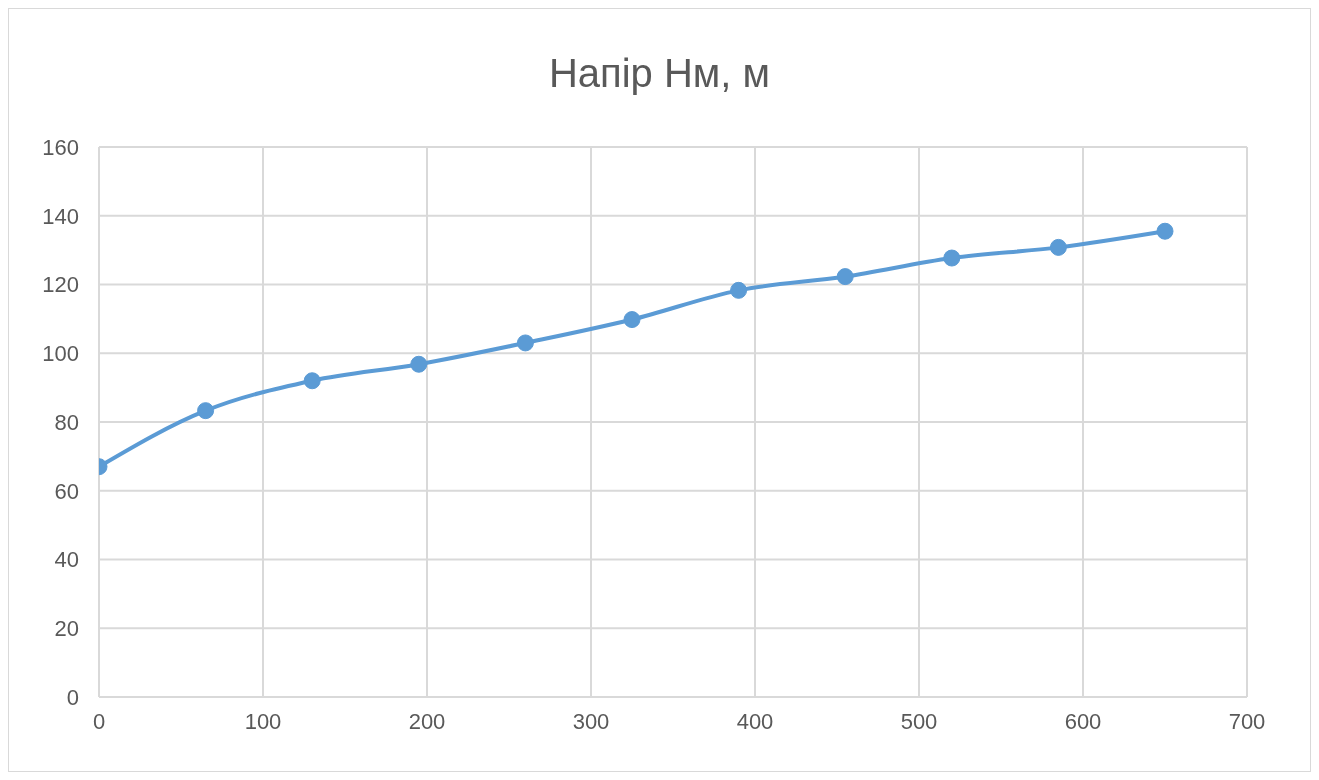 Image resolution: width=1319 pixels, height=780 pixels. What do you see at coordinates (1247, 721) in the screenshot?
I see `x-tick-label: 700` at bounding box center [1247, 721].